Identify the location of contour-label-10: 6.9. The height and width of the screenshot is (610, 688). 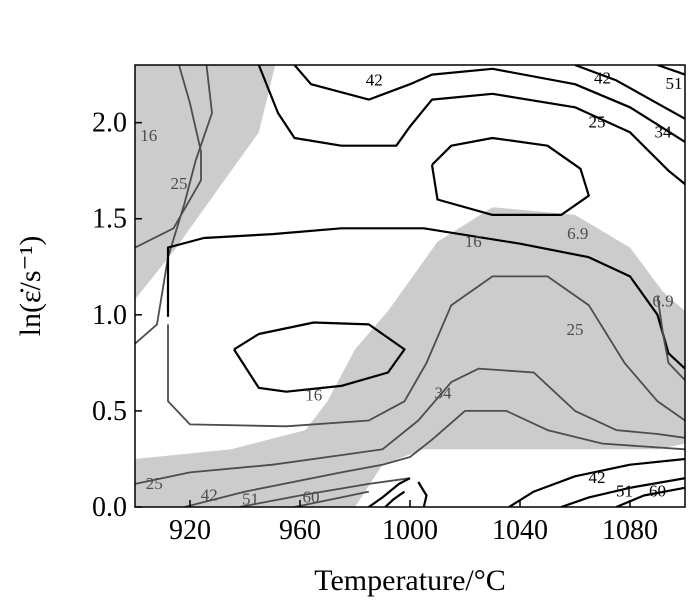
(662, 300).